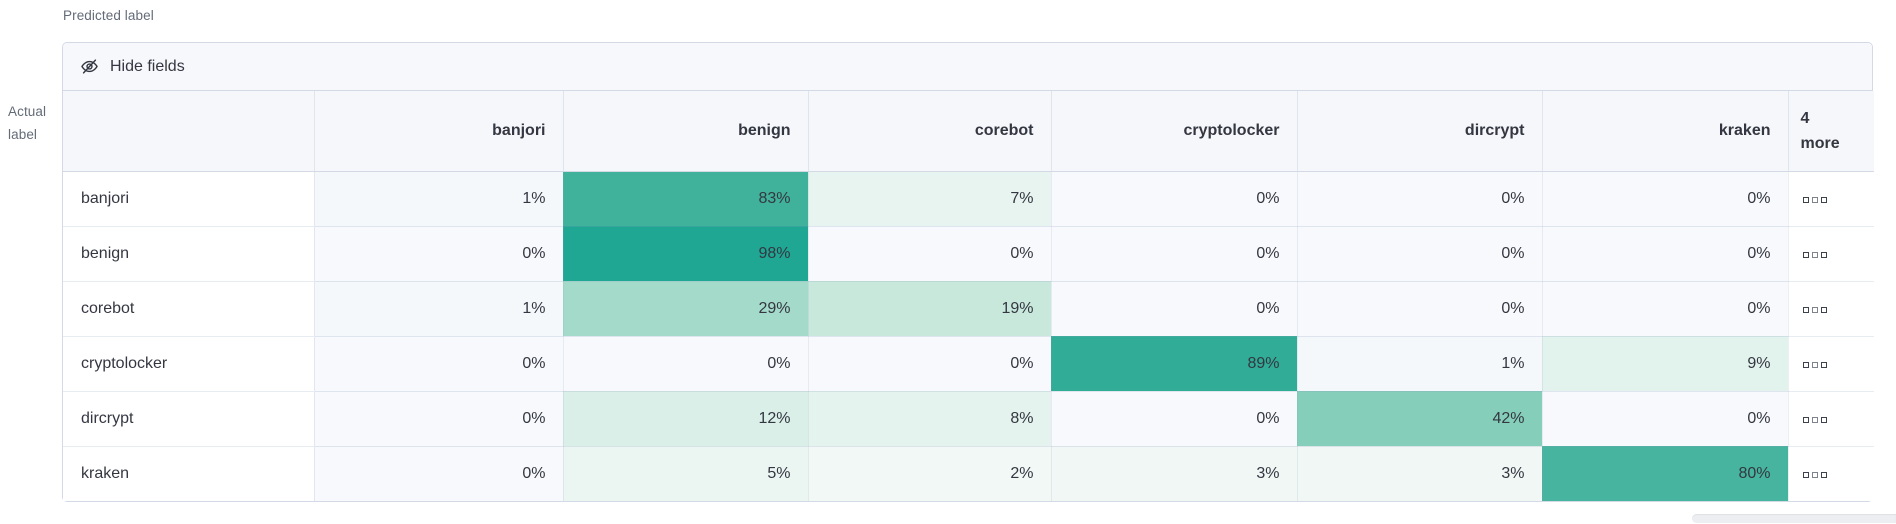  Describe the element at coordinates (189, 199) in the screenshot. I see `row-label: banjori` at that location.